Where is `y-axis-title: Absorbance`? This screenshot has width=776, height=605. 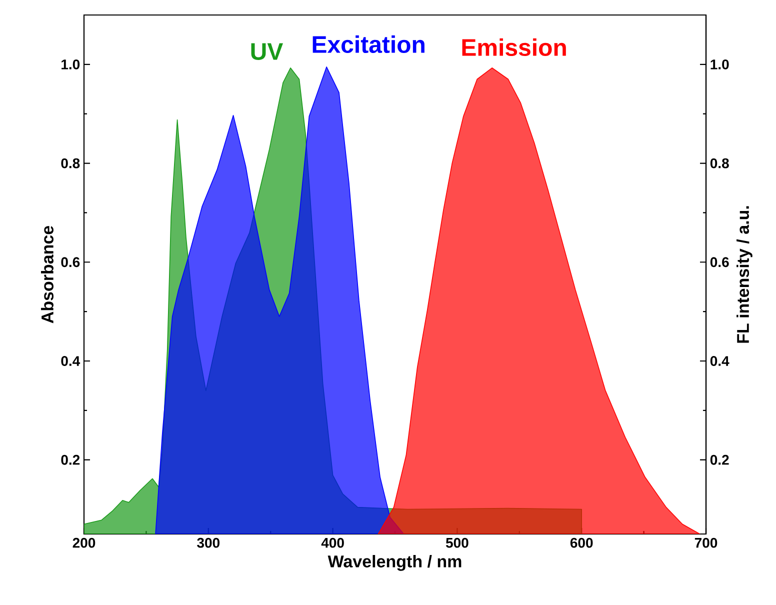 y-axis-title: Absorbance is located at coordinates (47, 275).